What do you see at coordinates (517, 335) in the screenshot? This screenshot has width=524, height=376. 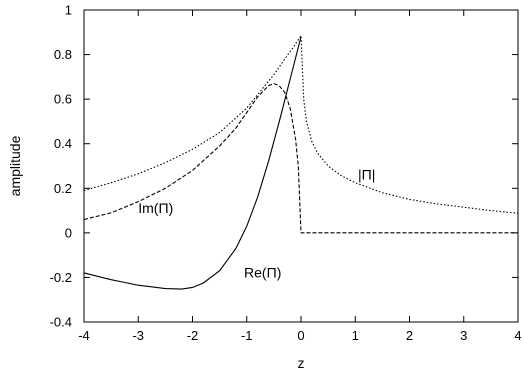 I see `x-tick-label: 4` at bounding box center [517, 335].